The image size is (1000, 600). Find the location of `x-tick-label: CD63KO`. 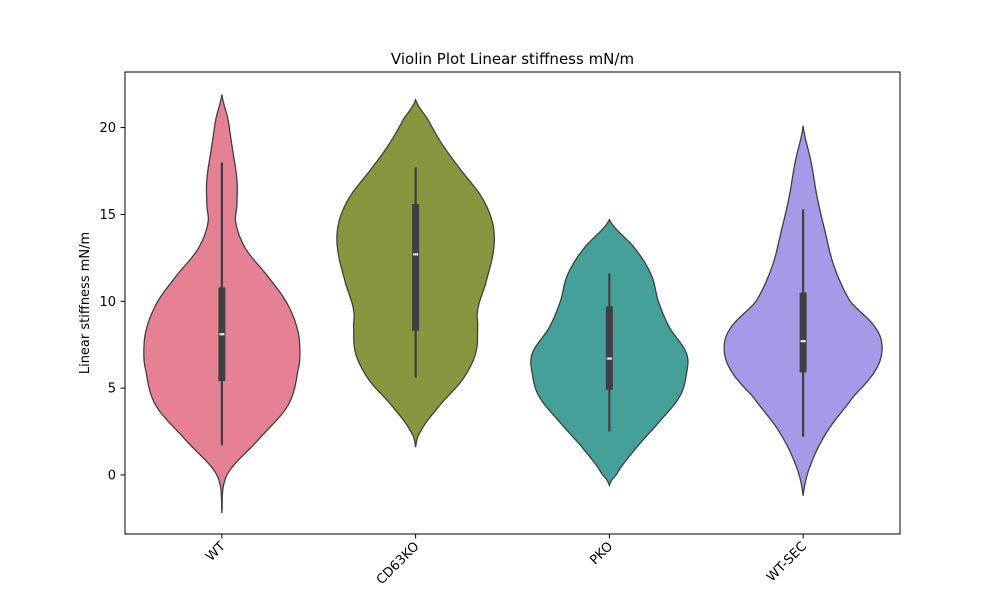

x-tick-label: CD63KO is located at coordinates (398, 563).